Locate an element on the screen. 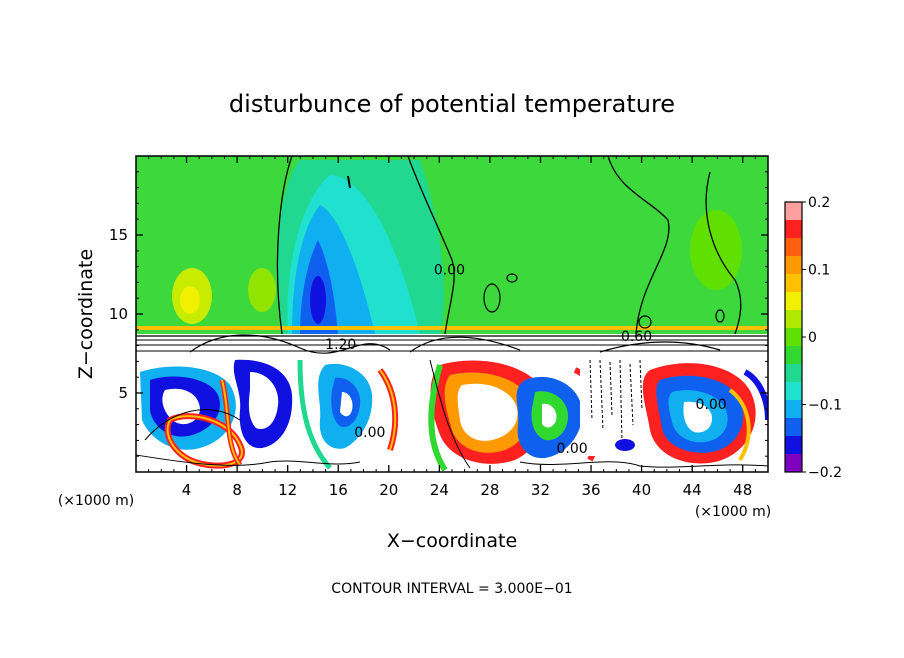 The height and width of the screenshot is (658, 904). contour-label: 1.20 is located at coordinates (340, 345).